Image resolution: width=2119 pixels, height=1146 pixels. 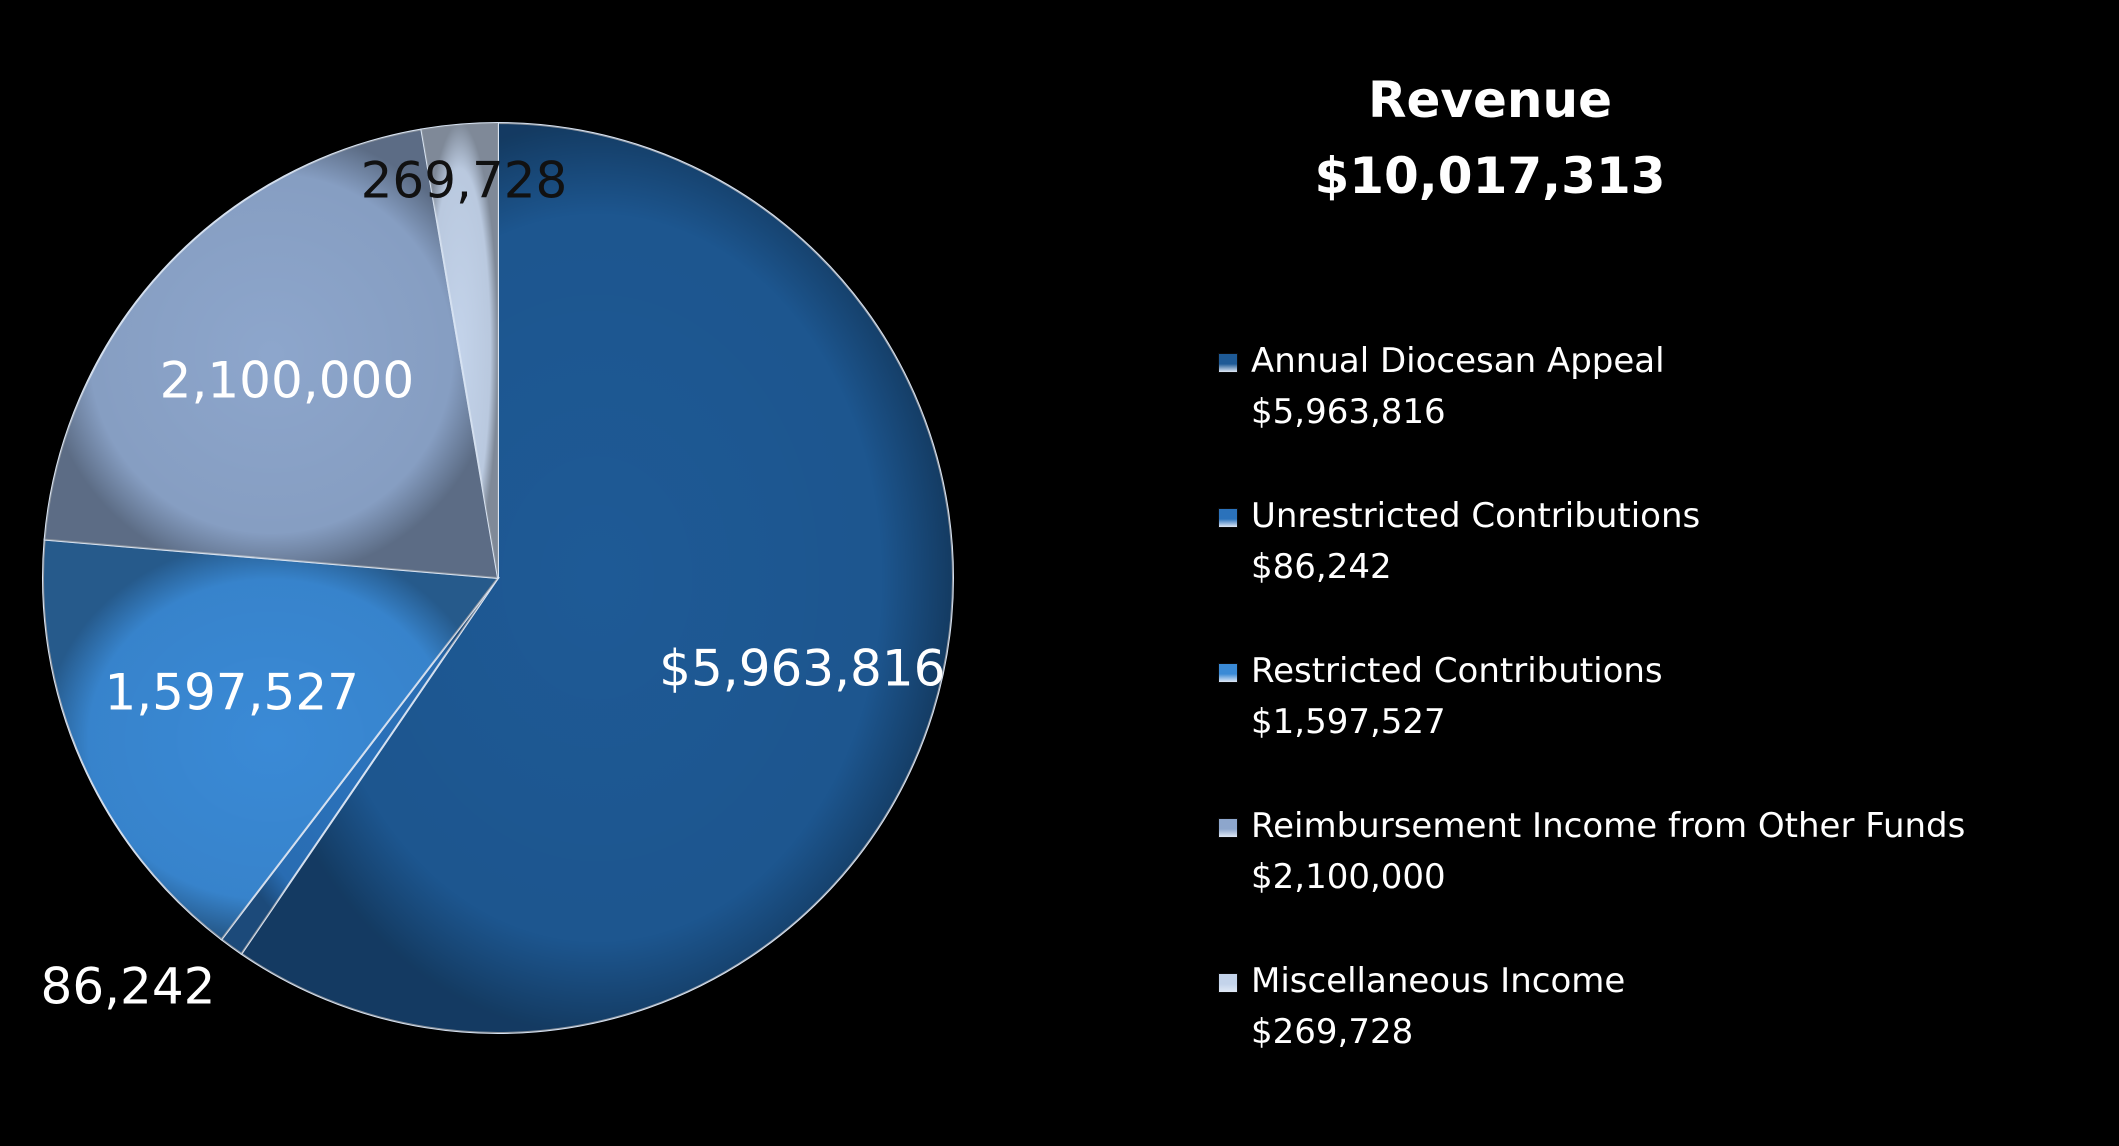 What do you see at coordinates (1490, 138) in the screenshot?
I see `chart-title: Revenue $10,017,313` at bounding box center [1490, 138].